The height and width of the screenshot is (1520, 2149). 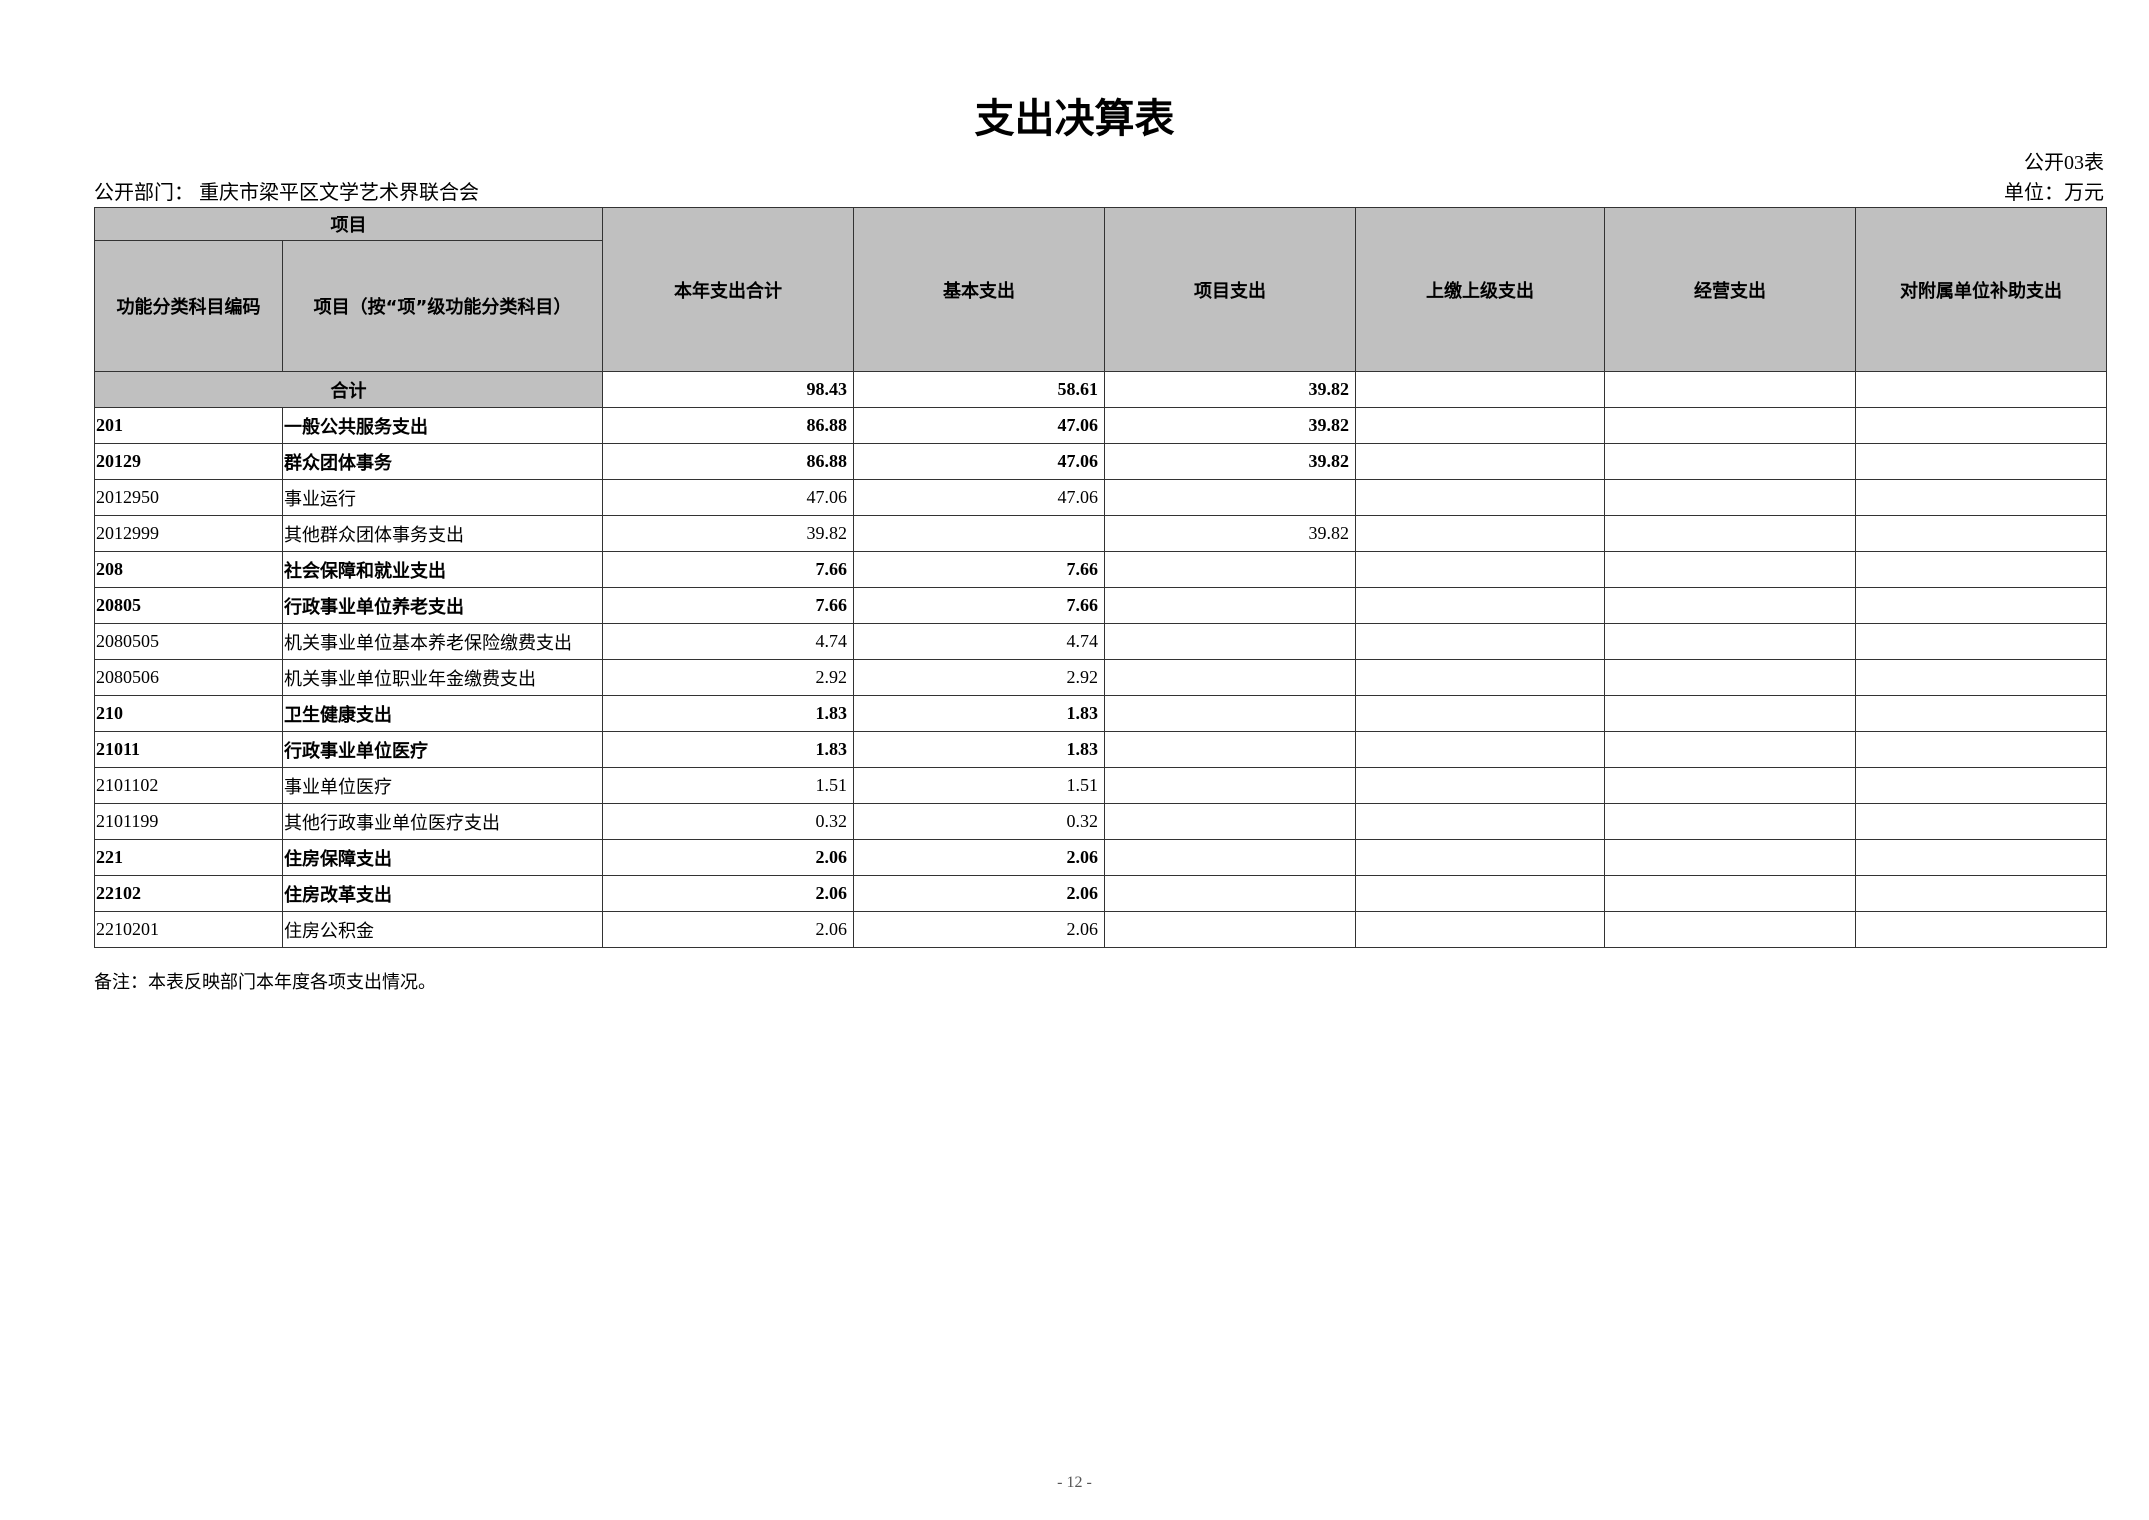 What do you see at coordinates (188, 893) in the screenshot?
I see `code-cell: 22102` at bounding box center [188, 893].